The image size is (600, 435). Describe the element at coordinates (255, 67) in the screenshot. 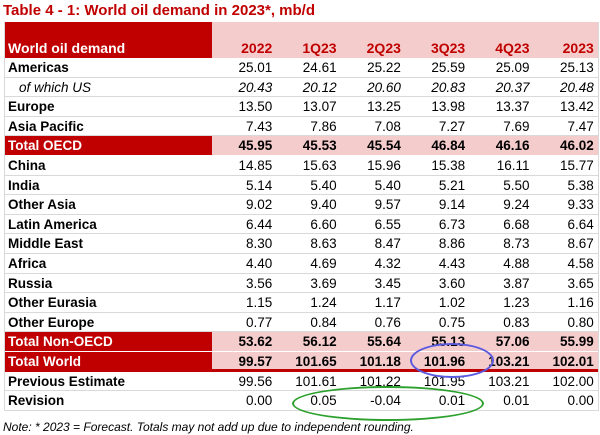

I see `value-cell: 25.01` at that location.